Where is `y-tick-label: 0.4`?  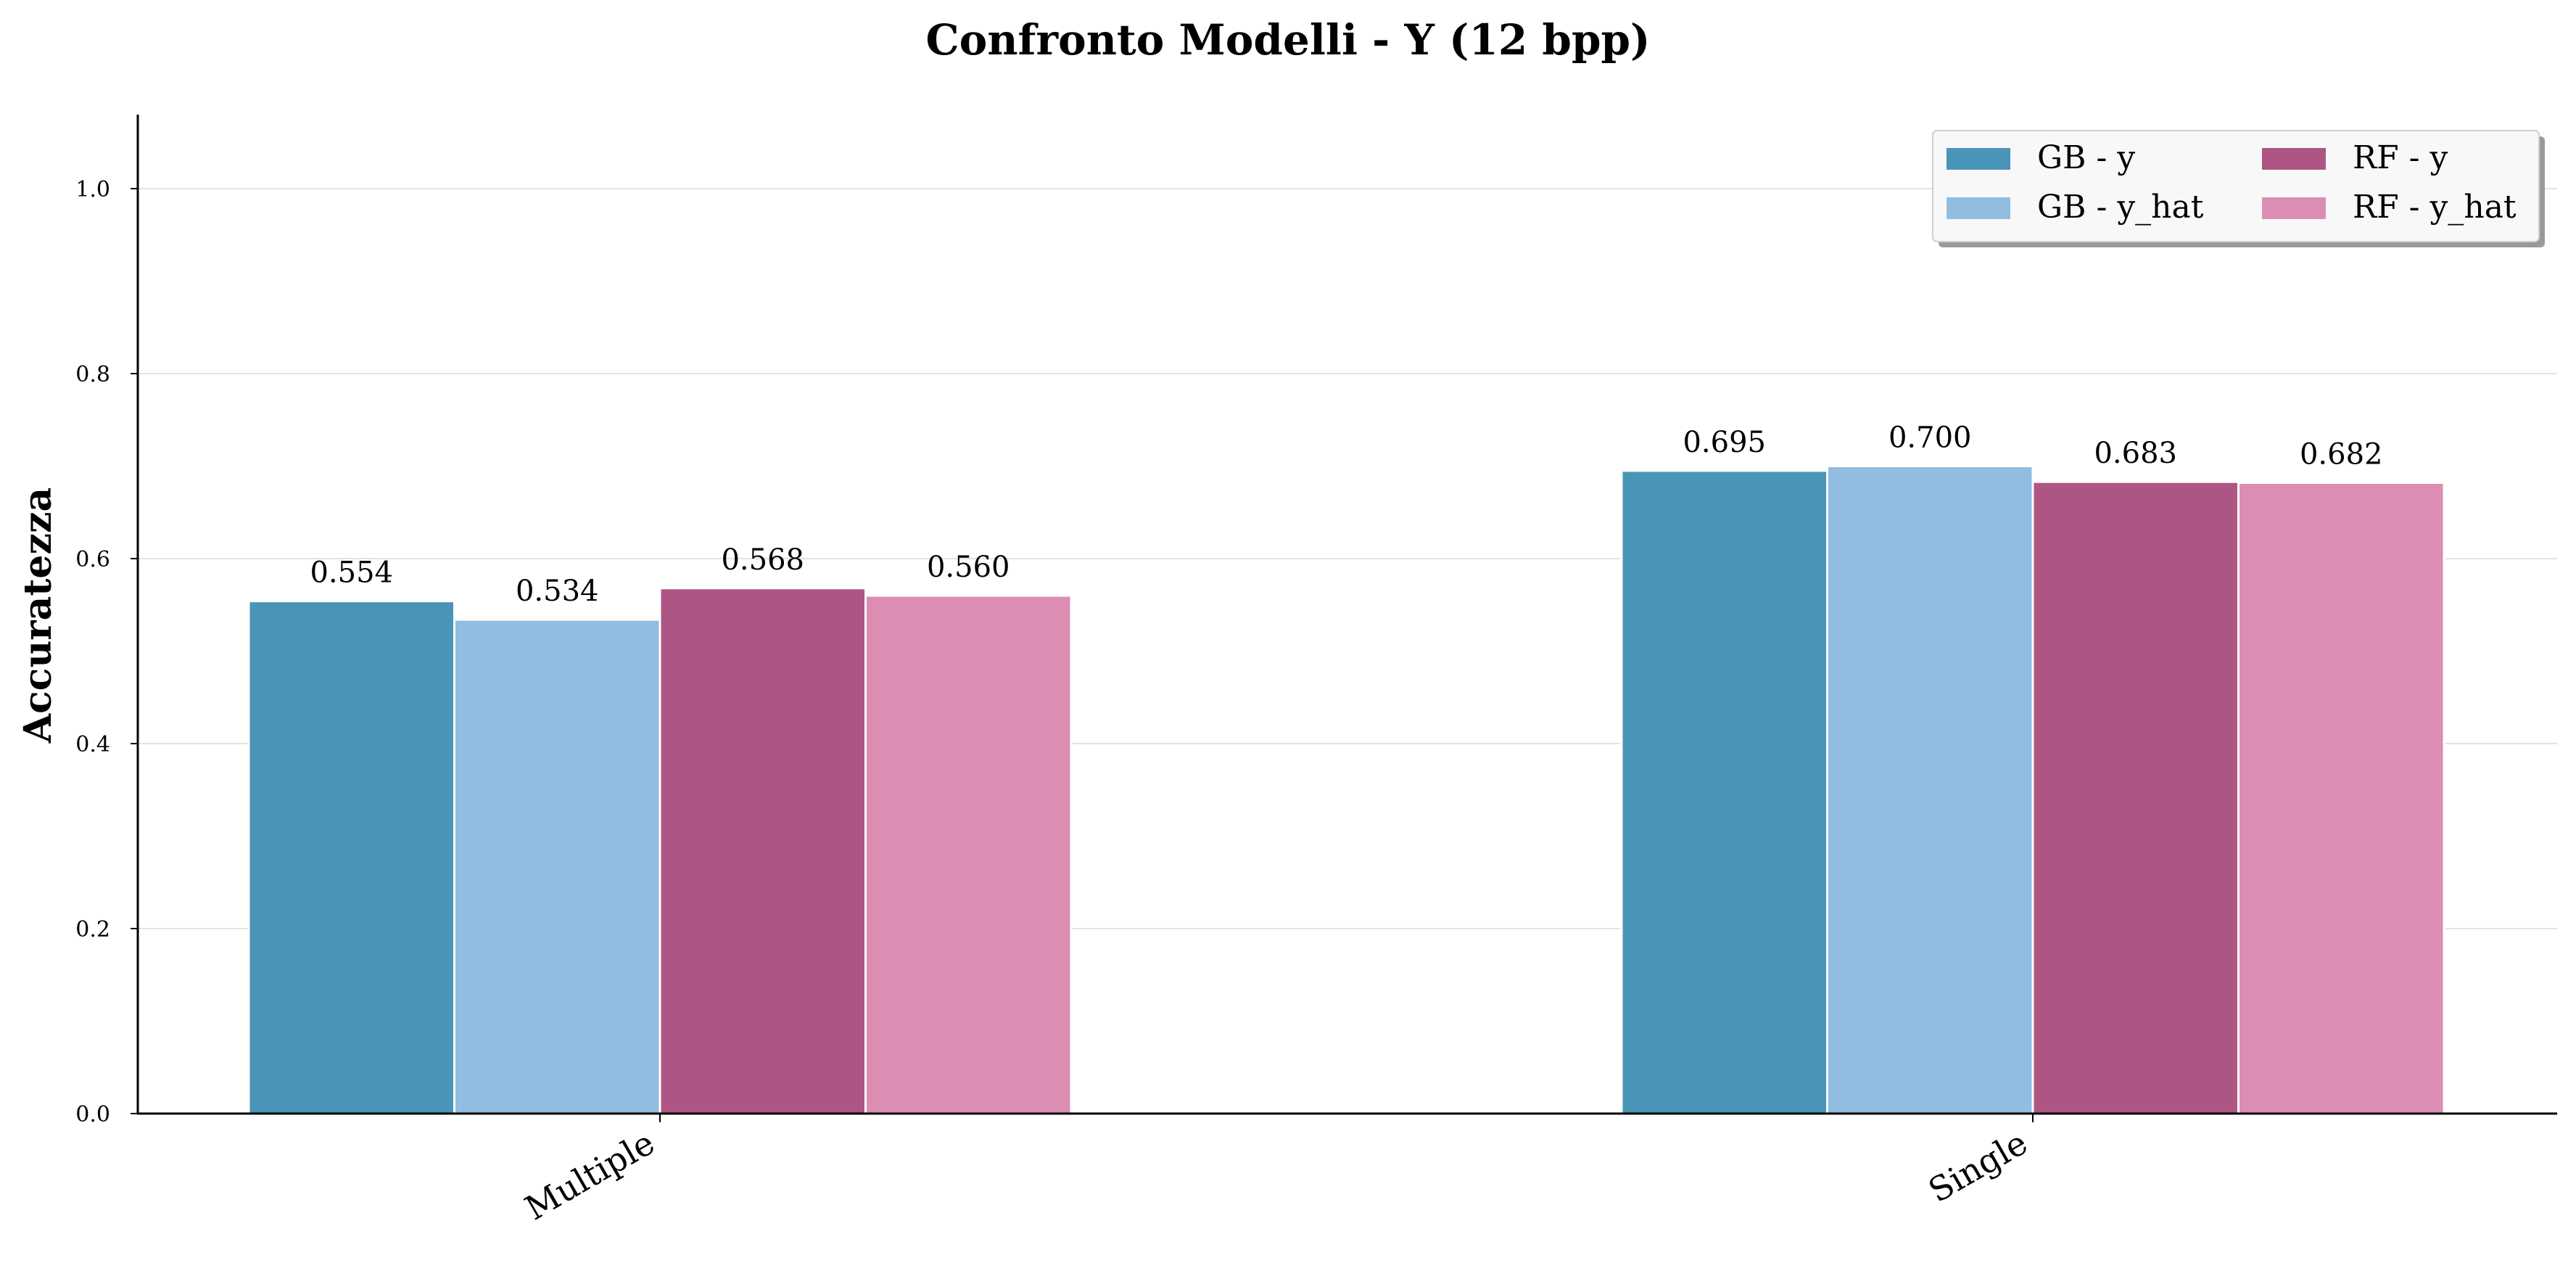 y-tick-label: 0.4 is located at coordinates (92, 744).